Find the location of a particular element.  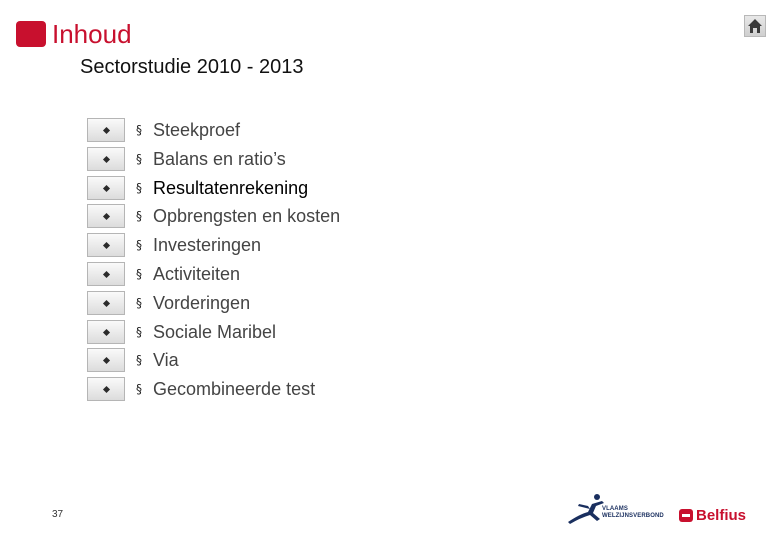

toc-item-balans: § Balans en ratio’s is located at coordinates (238, 159).